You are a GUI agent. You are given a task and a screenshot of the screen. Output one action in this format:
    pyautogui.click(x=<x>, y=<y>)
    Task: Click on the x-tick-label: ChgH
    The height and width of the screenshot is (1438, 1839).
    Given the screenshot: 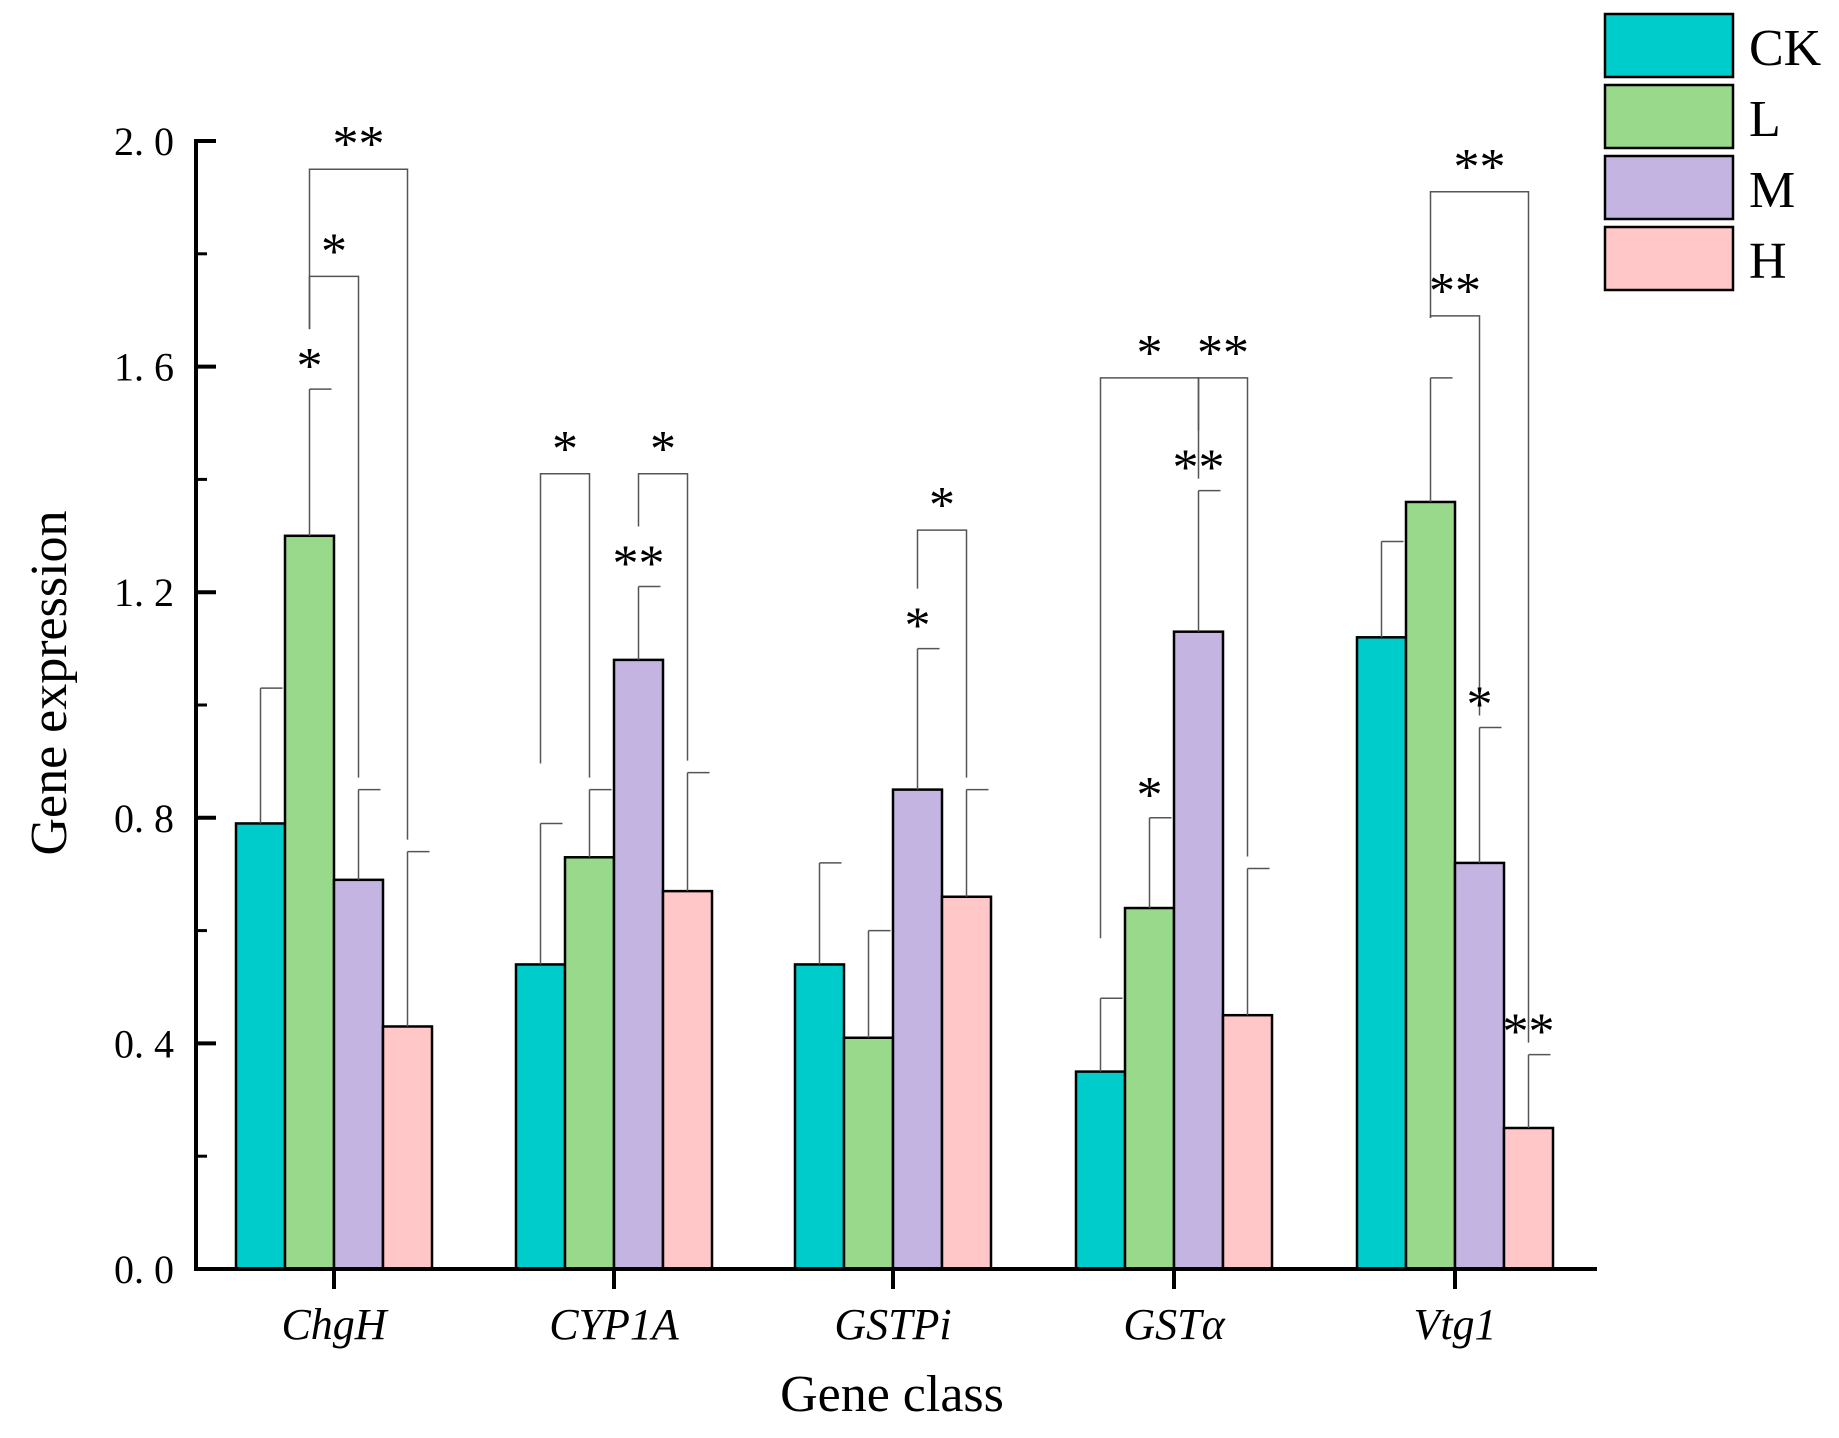 What is the action you would take?
    pyautogui.click(x=334, y=1324)
    